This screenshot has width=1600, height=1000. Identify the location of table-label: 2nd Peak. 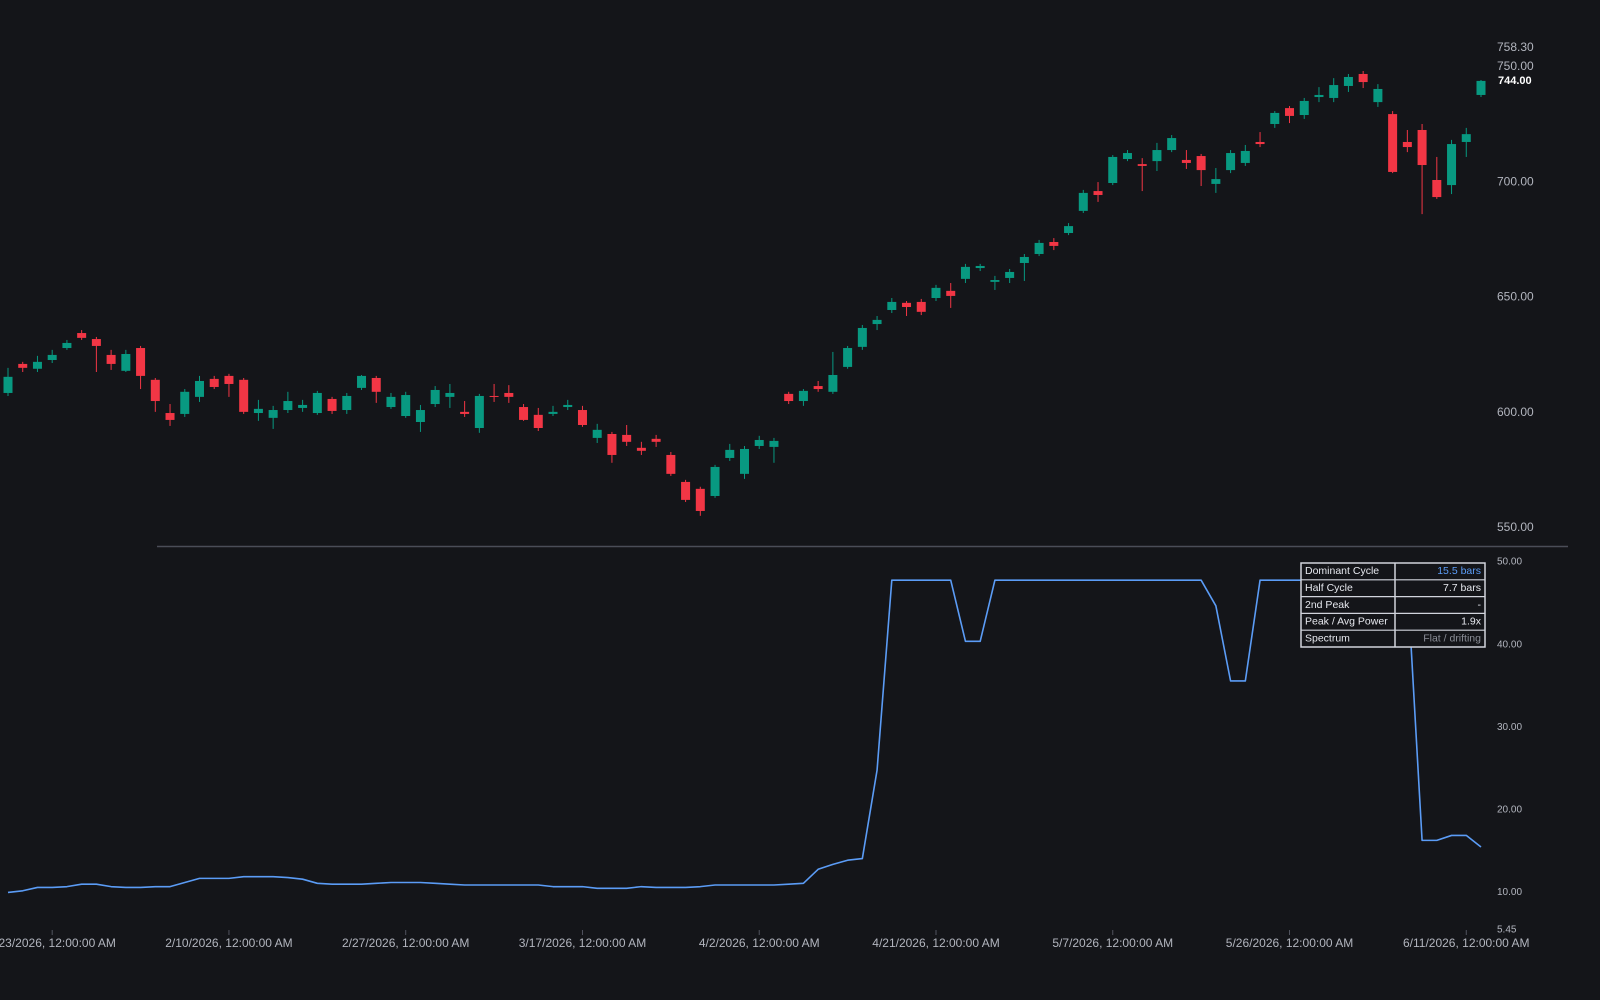
(1327, 605).